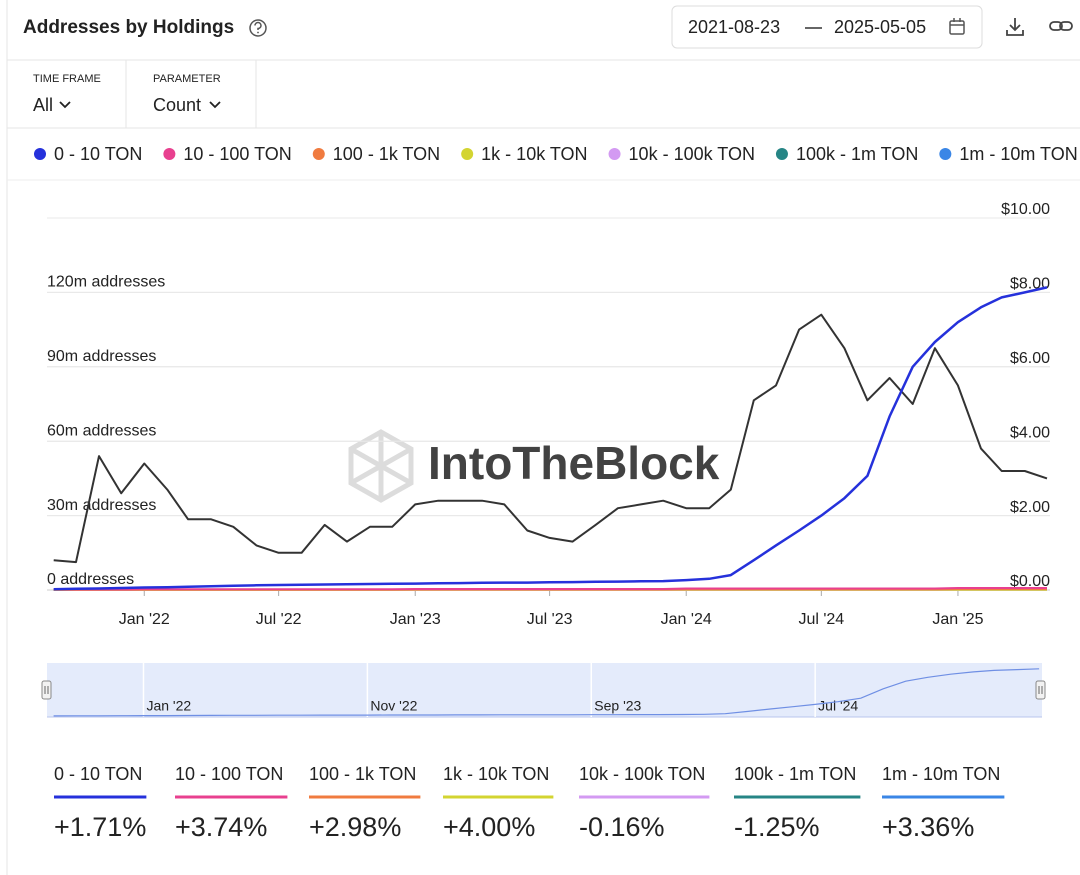 Image resolution: width=1080 pixels, height=875 pixels. I want to click on watermark: IntoTheBlock, so click(574, 463).